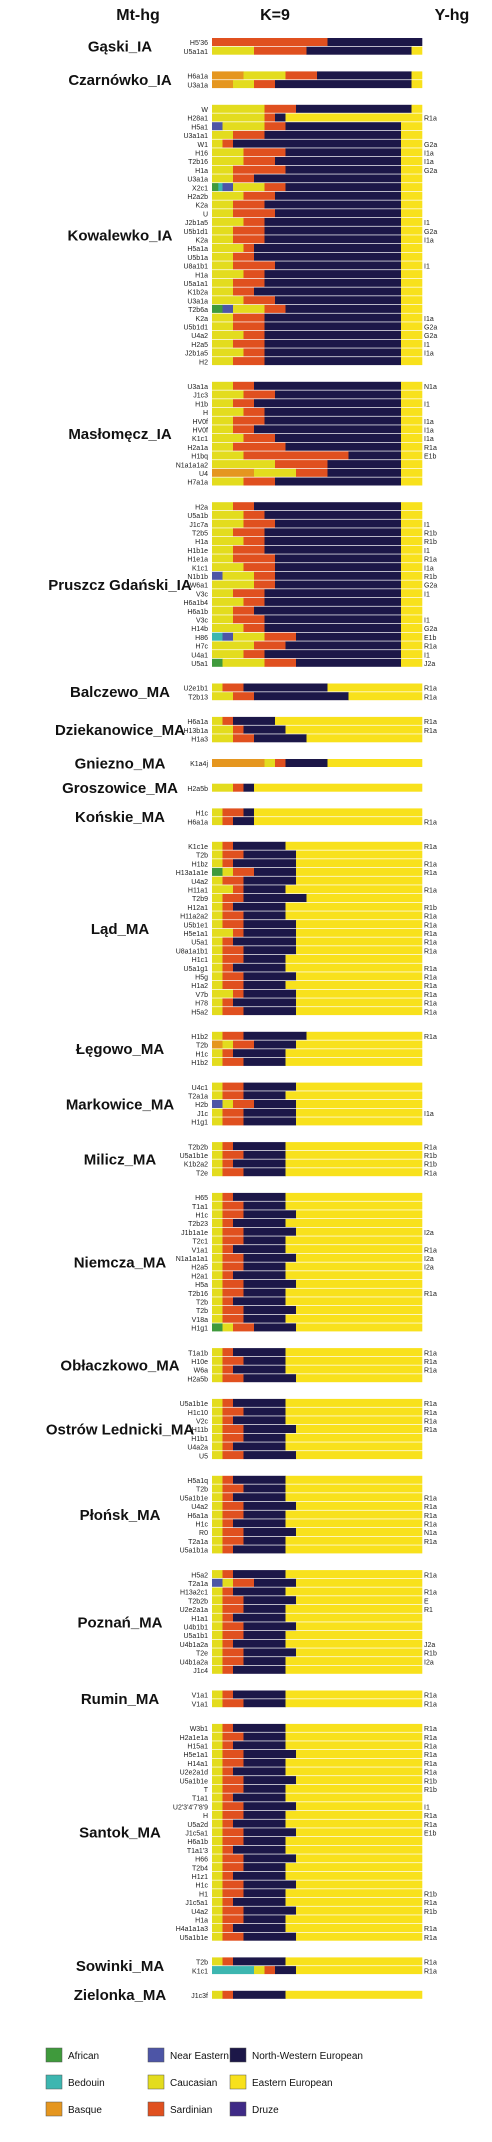  Describe the element at coordinates (198, 1147) in the screenshot. I see `mt-haplogroup-label: T2b2b` at that location.